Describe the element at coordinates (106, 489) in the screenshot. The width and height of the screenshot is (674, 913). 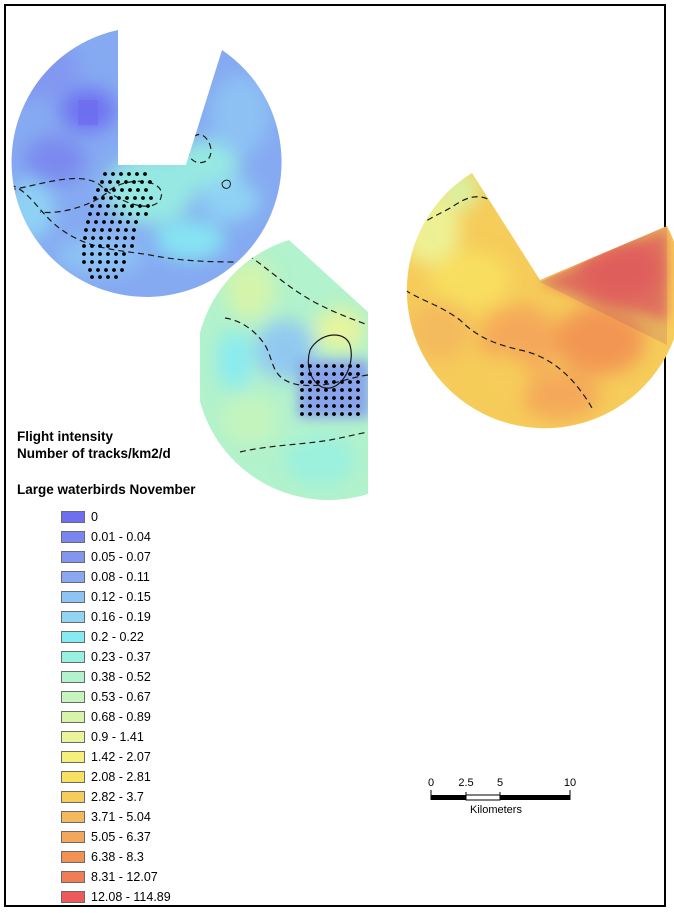
I see `legend-subtitle: Large waterbirds November` at that location.